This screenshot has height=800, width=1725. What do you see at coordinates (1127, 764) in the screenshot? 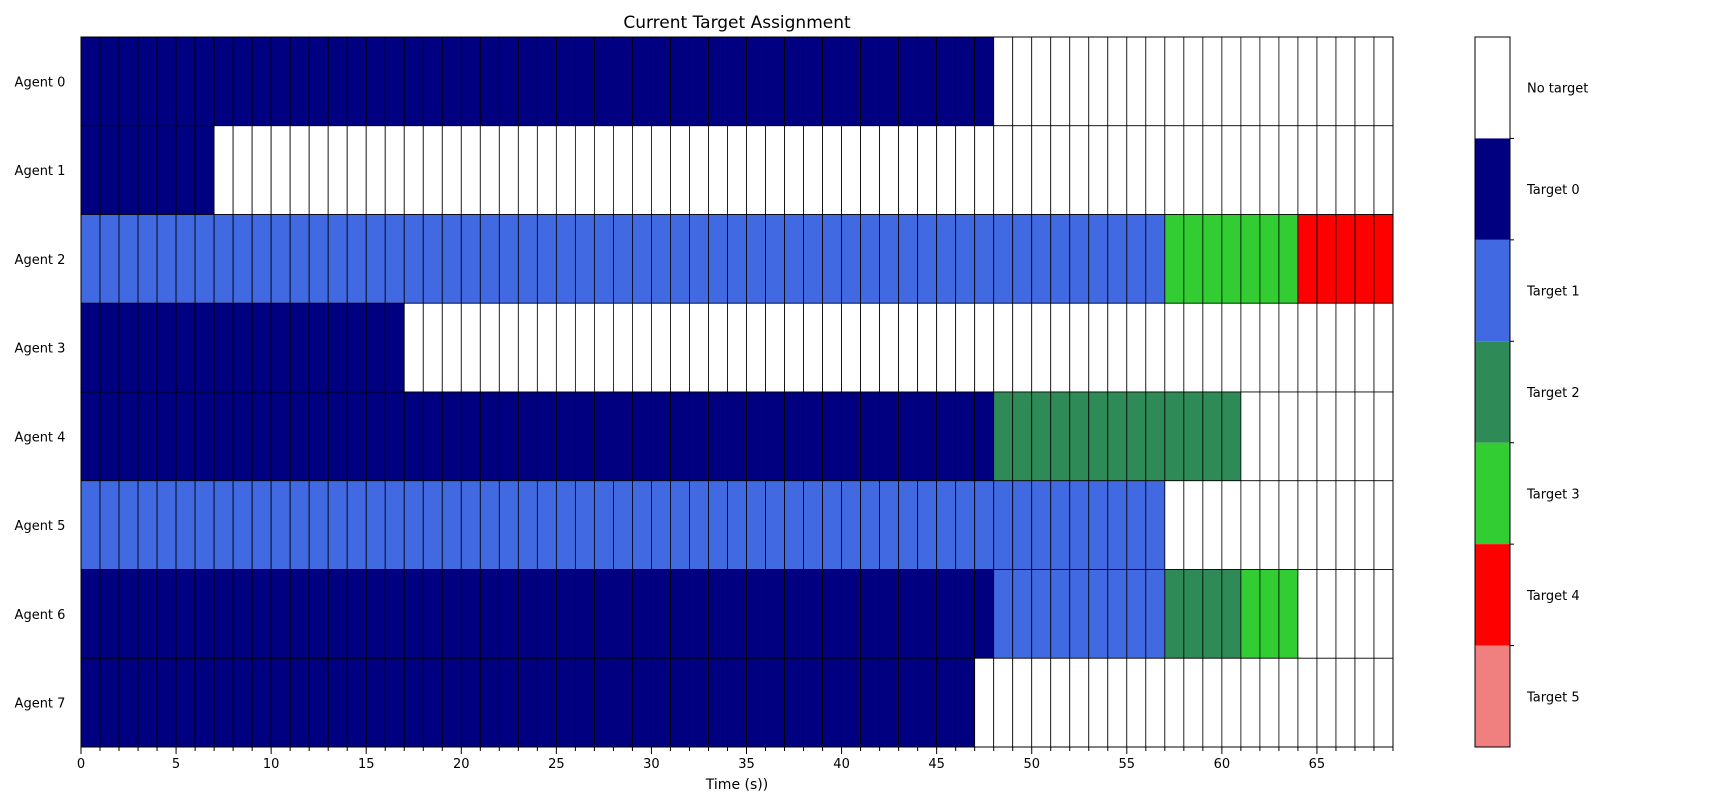
I see `x-tick-label-55: 55` at bounding box center [1127, 764].